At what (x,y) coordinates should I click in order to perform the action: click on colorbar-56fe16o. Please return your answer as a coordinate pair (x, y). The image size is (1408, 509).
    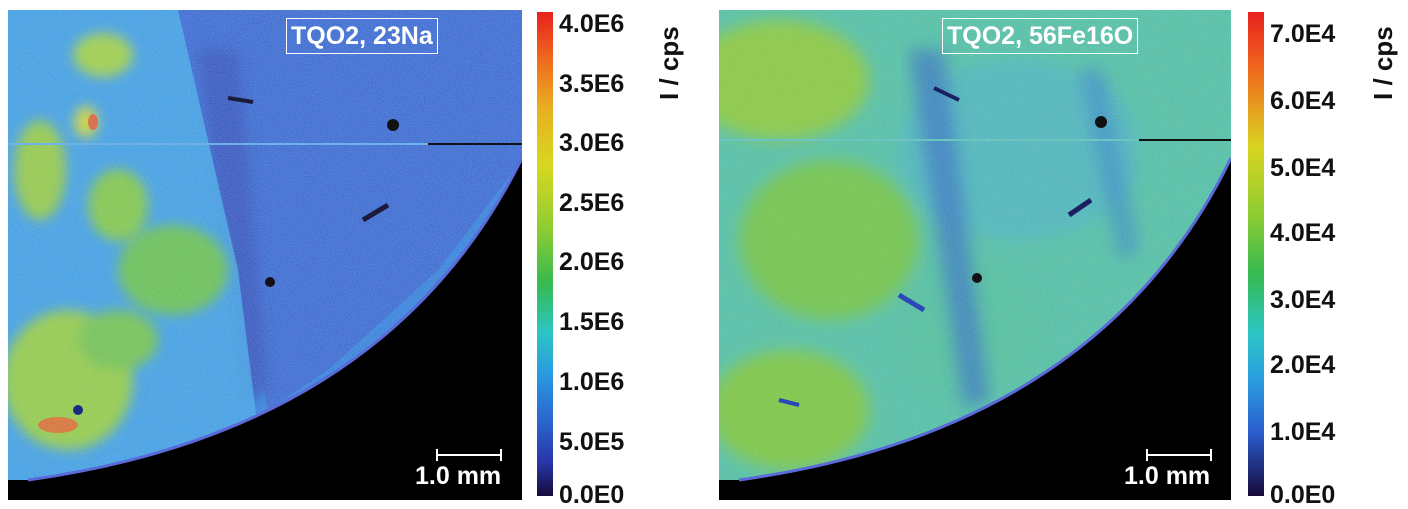
    Looking at the image, I should click on (1256, 254).